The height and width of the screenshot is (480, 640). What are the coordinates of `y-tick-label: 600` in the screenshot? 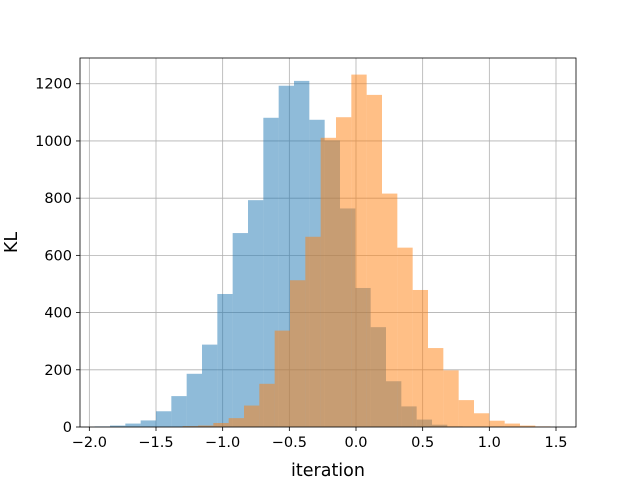 It's located at (58, 256).